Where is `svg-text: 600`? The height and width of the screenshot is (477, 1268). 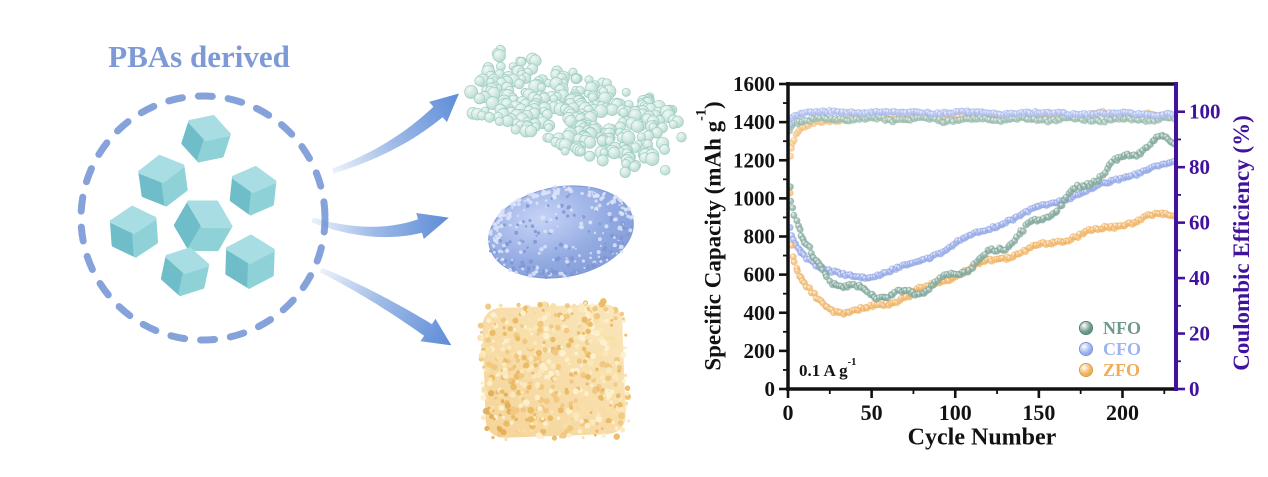
svg-text: 600 is located at coordinates (760, 275).